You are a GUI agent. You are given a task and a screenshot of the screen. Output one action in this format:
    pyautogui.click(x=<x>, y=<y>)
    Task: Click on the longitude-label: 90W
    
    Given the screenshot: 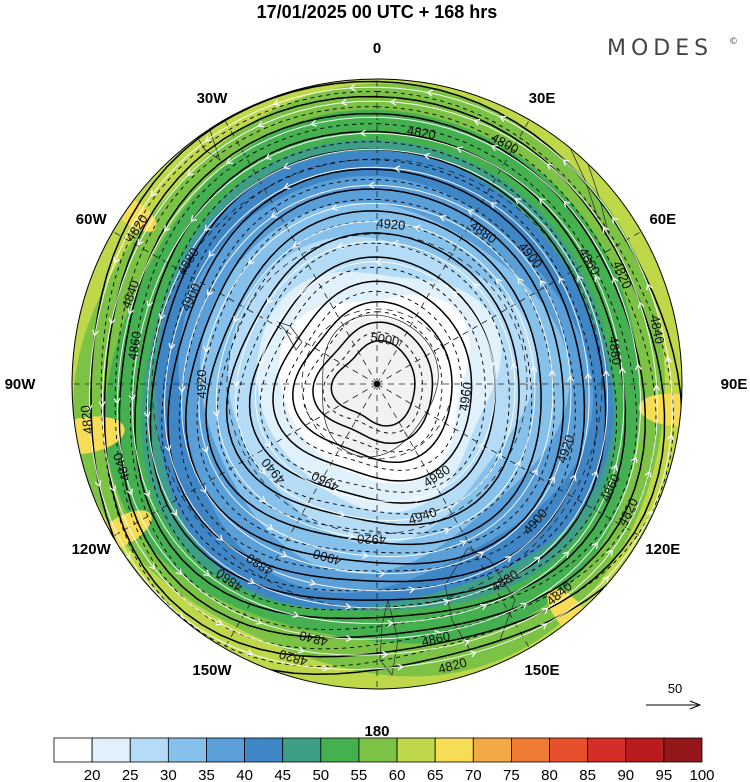 What is the action you would take?
    pyautogui.click(x=21, y=384)
    